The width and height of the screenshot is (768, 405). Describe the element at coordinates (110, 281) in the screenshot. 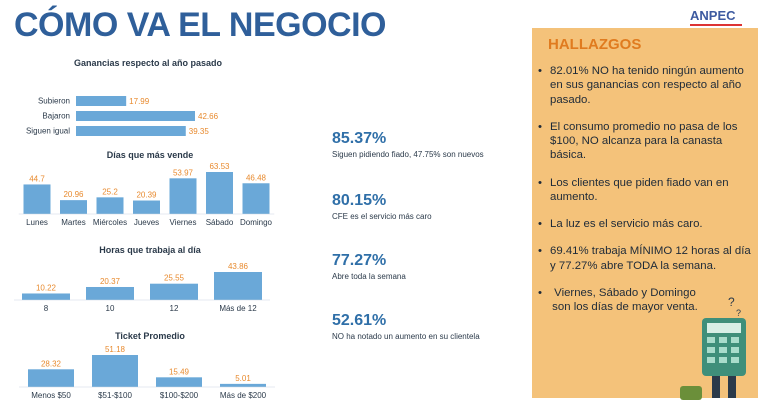

I see `data-label: 20.37` at that location.